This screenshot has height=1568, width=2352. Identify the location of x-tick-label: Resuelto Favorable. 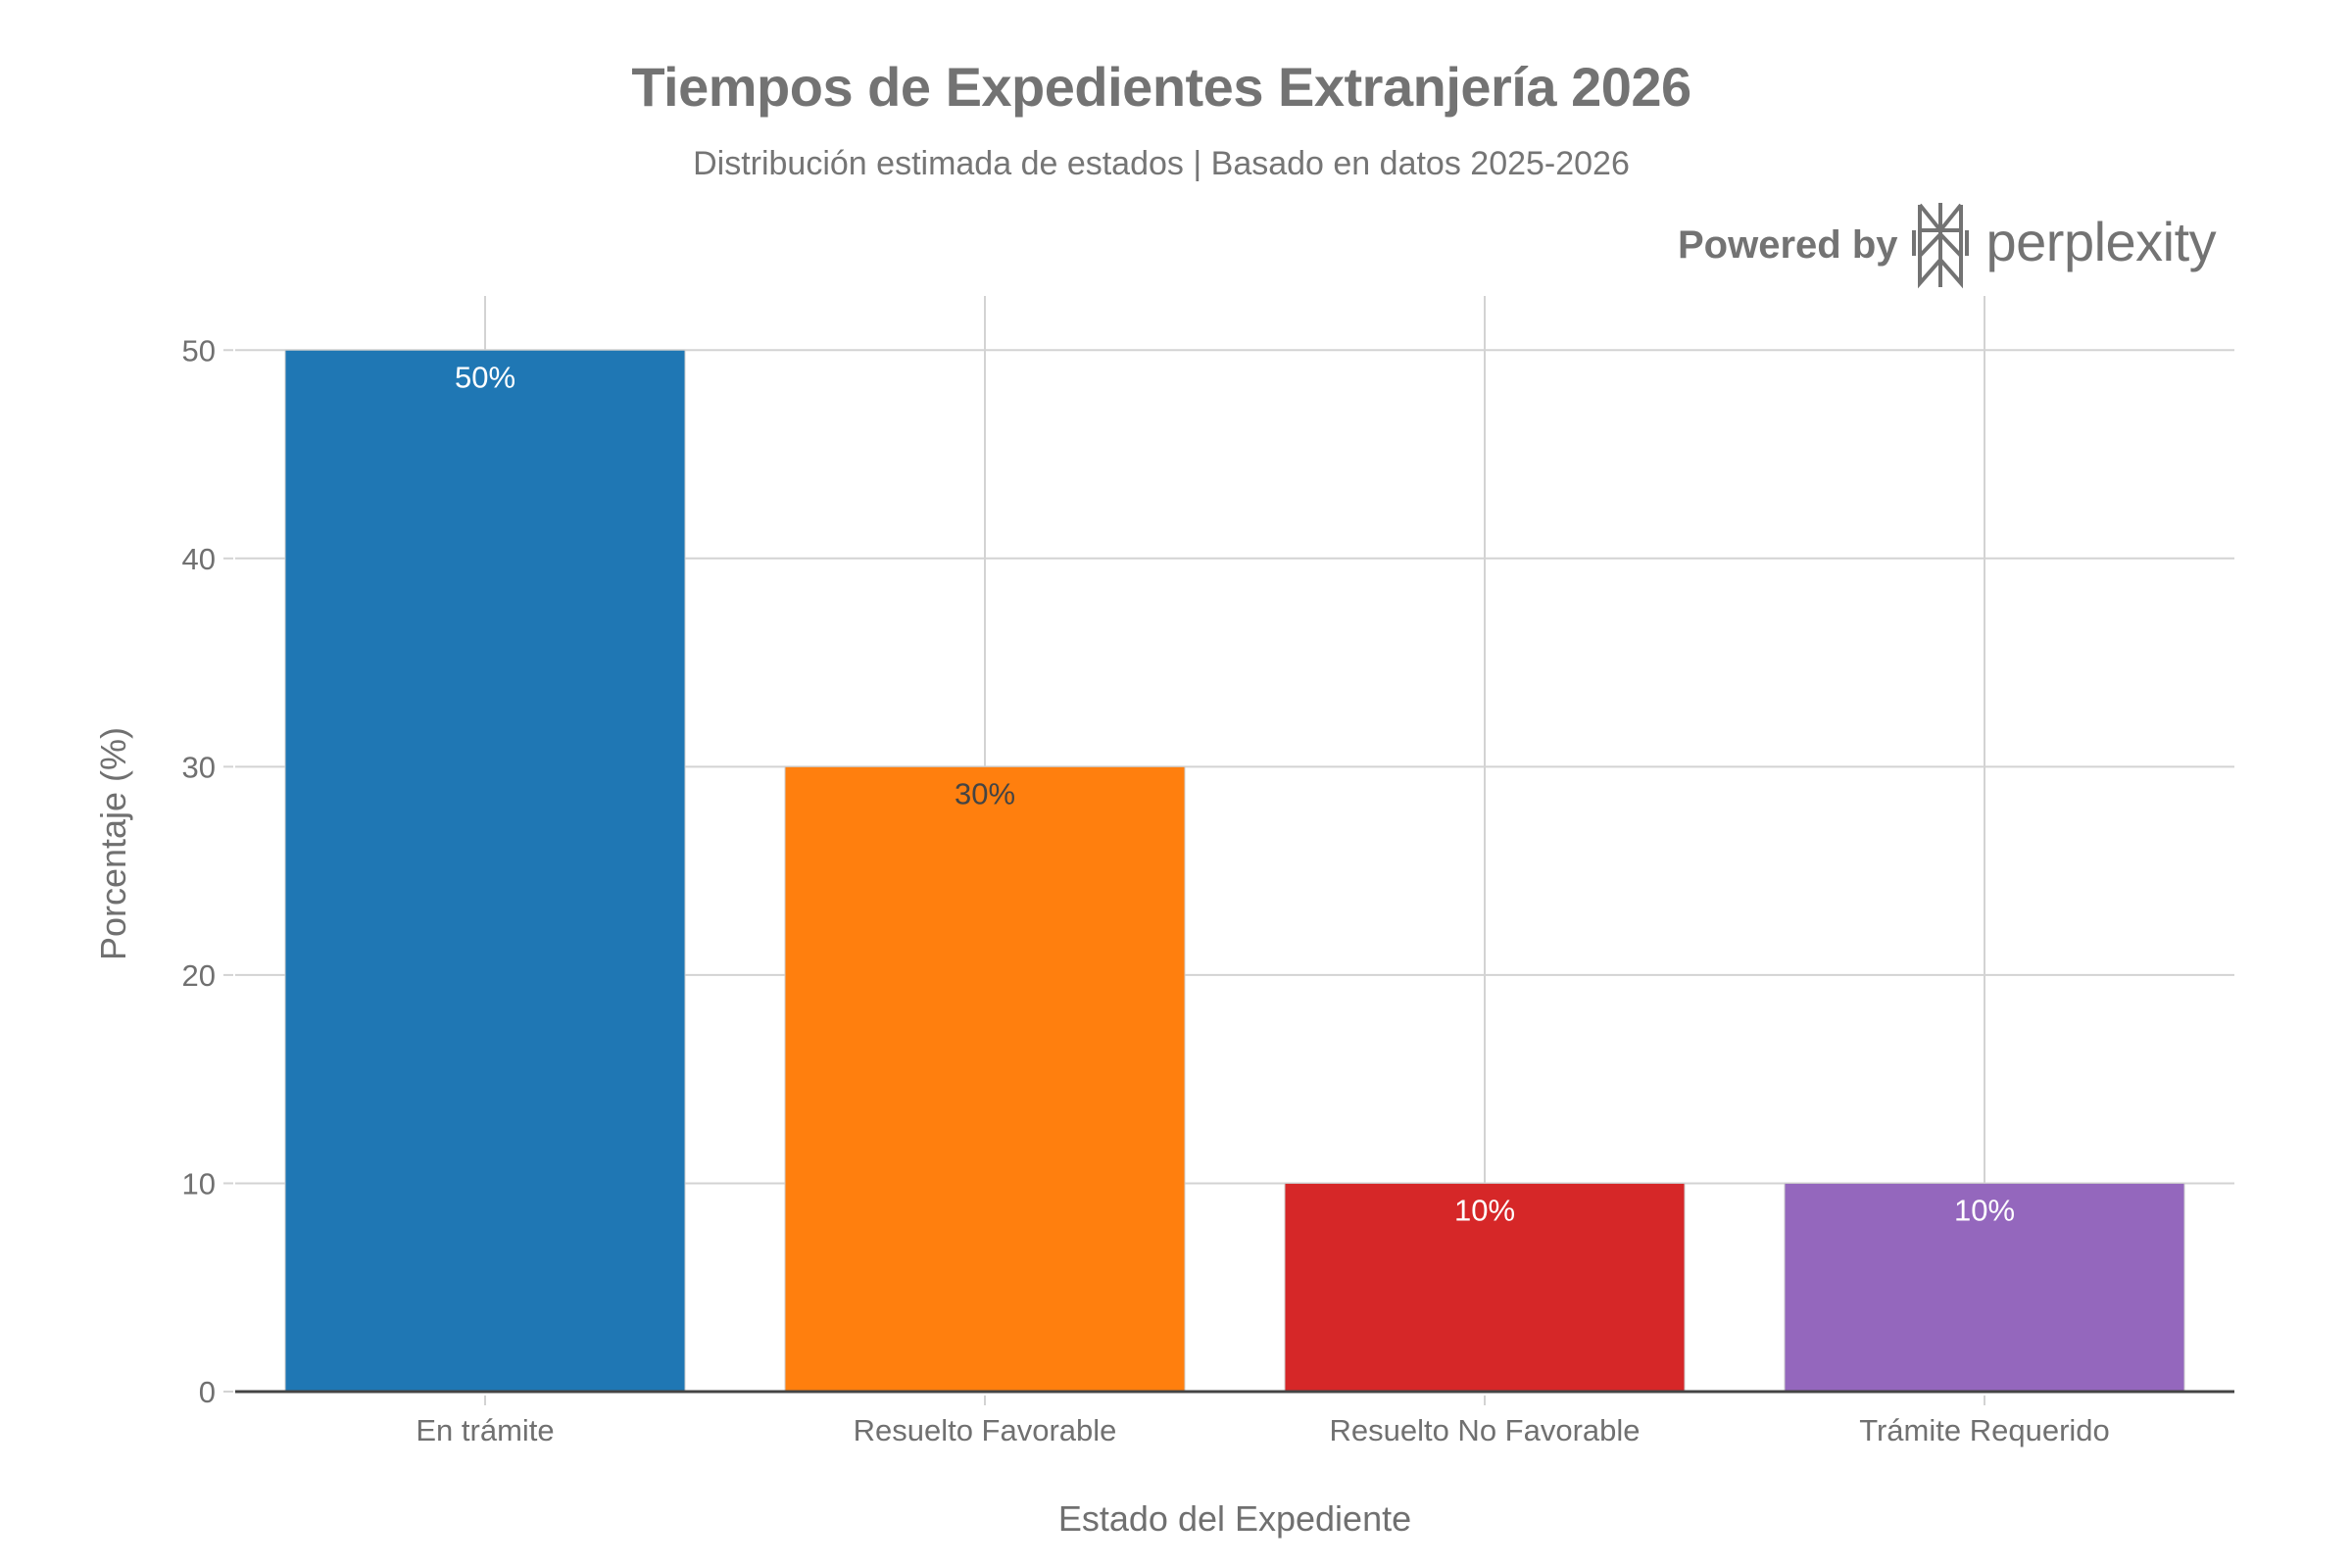
(985, 1430).